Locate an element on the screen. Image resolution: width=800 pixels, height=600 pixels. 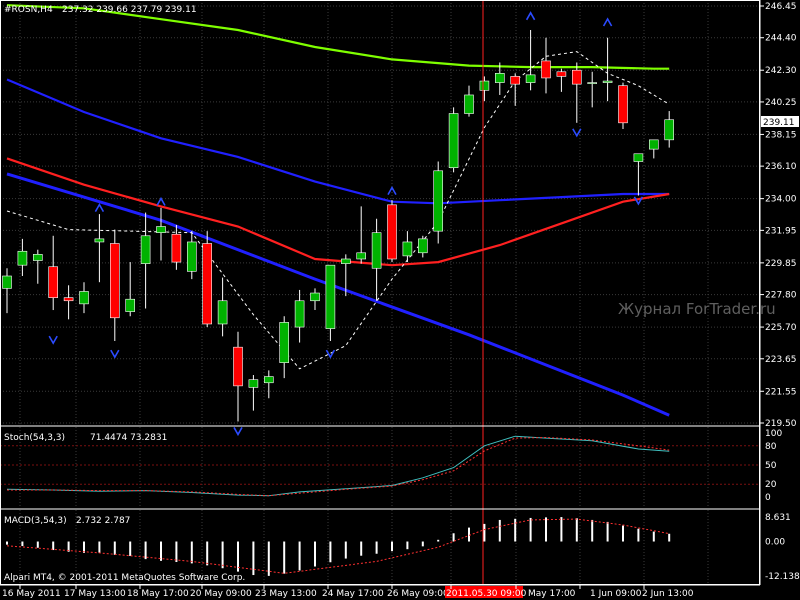
macd-histogram is located at coordinates (338, 546).